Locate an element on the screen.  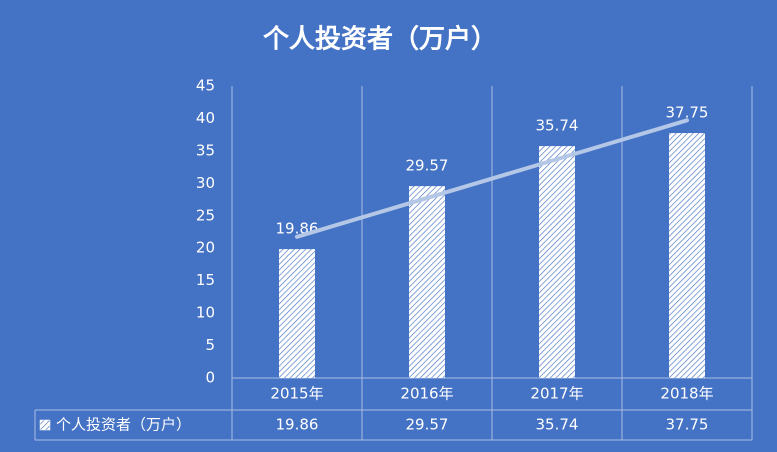
y-tick-label: 30 is located at coordinates (205, 183).